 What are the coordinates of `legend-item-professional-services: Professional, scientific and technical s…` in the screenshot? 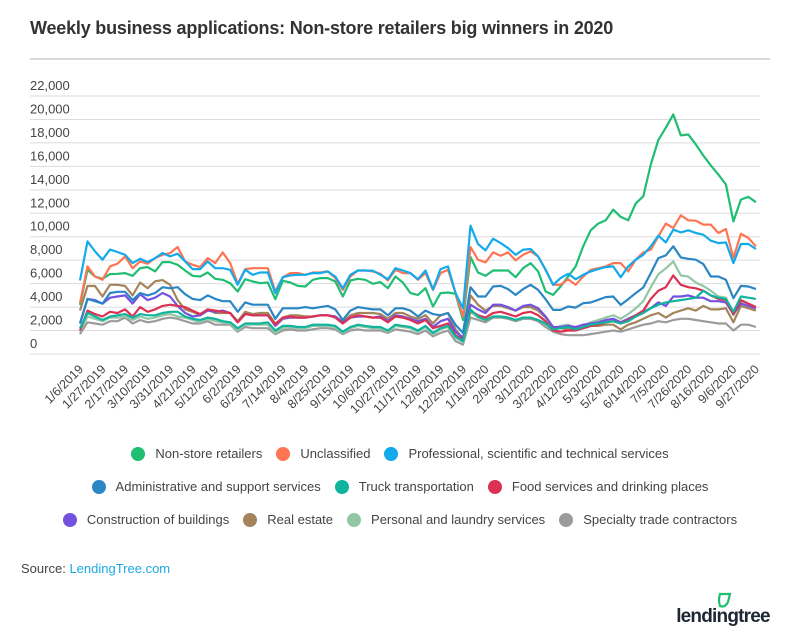 It's located at (526, 453).